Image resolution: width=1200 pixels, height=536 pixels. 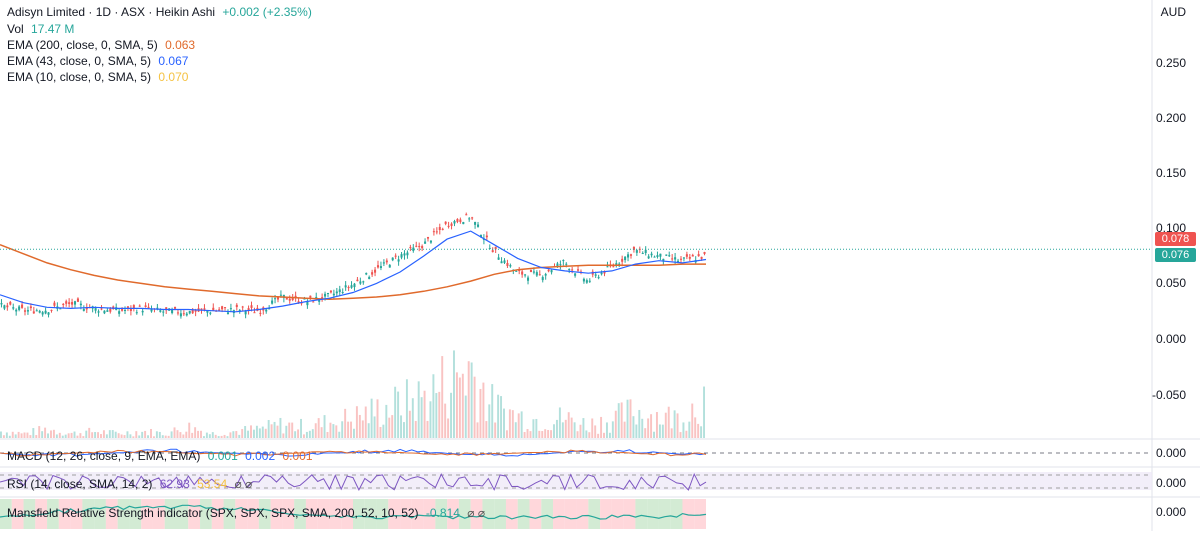 I want to click on legend-ema200-row: EMA (200, close, 0, SMA, 5) 0.063, so click(x=101, y=45).